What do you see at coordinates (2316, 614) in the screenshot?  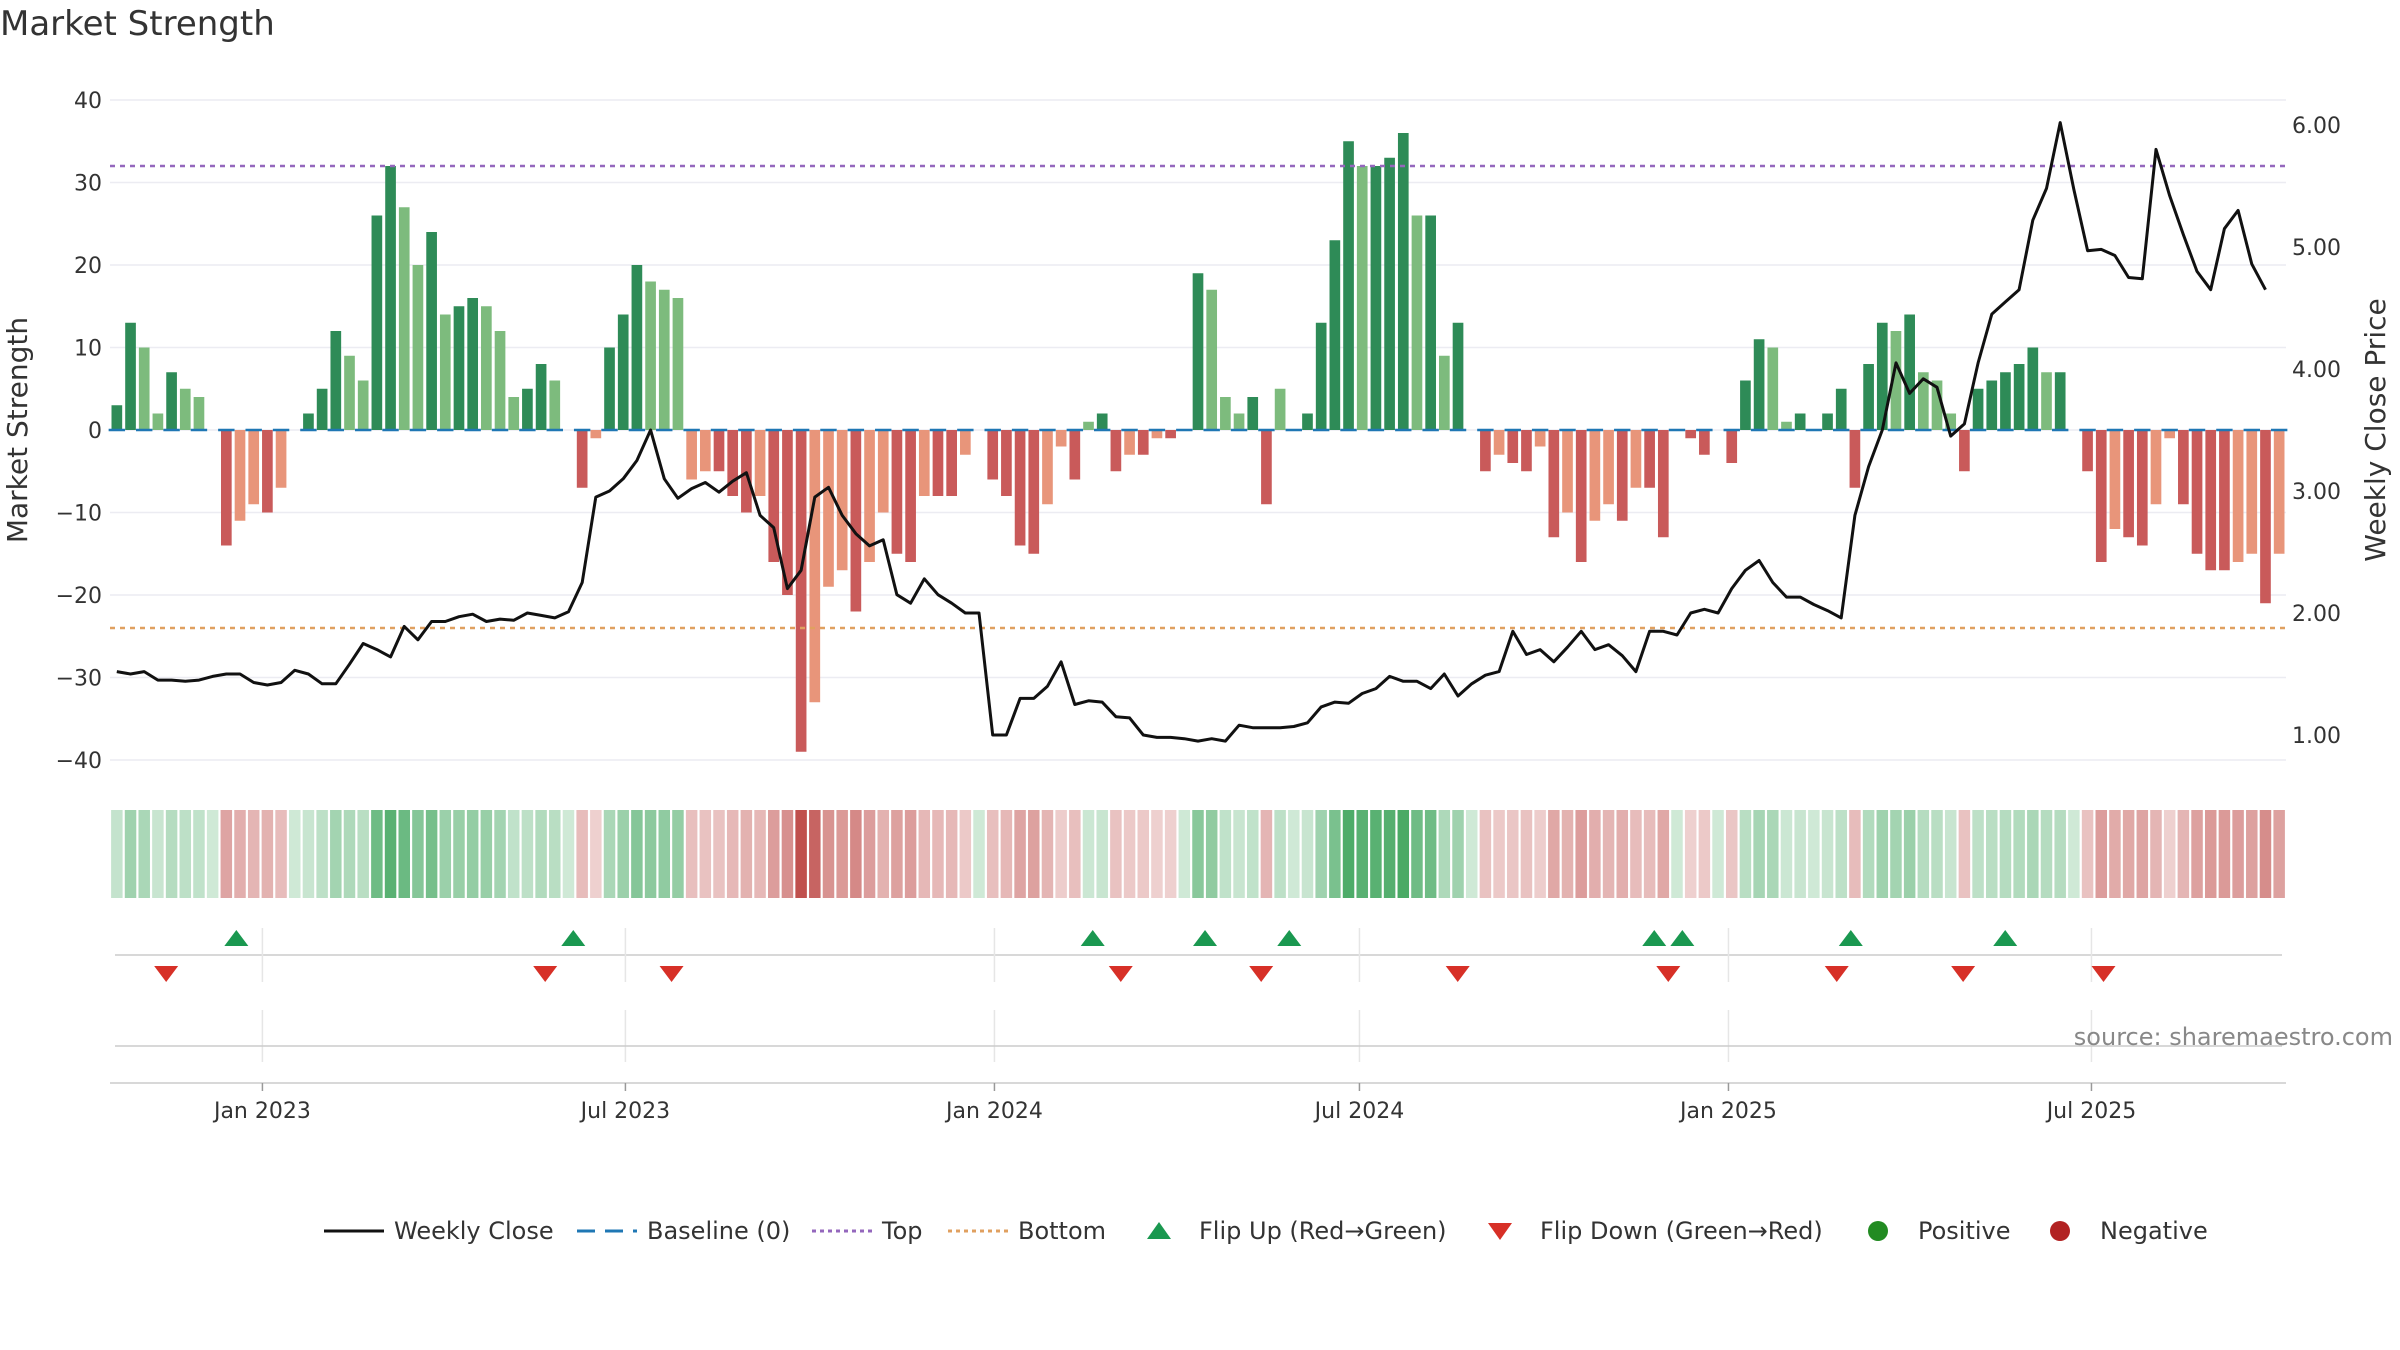 I see `y2-tick-label: 2.00` at bounding box center [2316, 614].